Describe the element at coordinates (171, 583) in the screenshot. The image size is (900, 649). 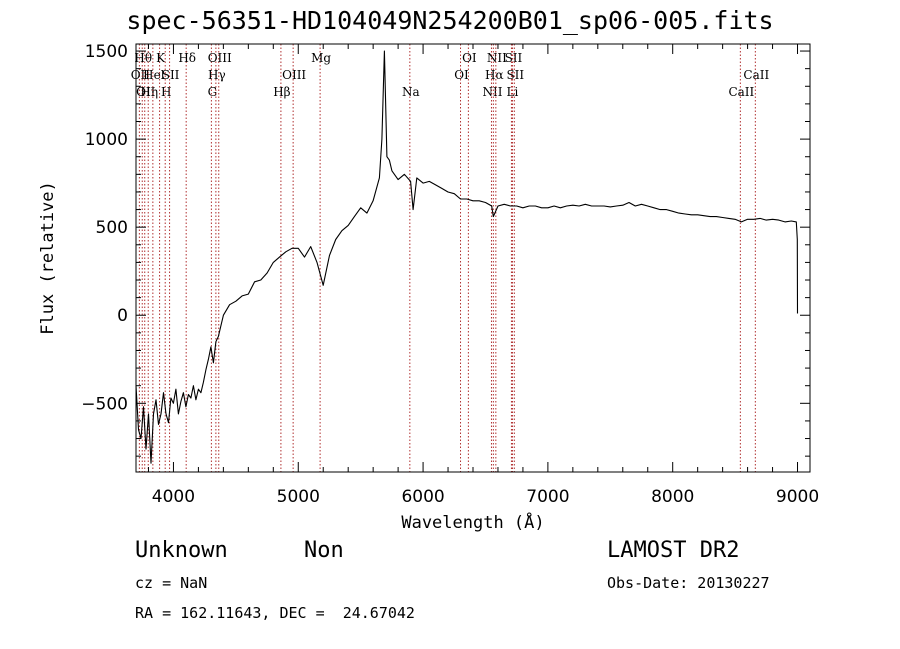
I see `redshift-cz: cz = NaN` at that location.